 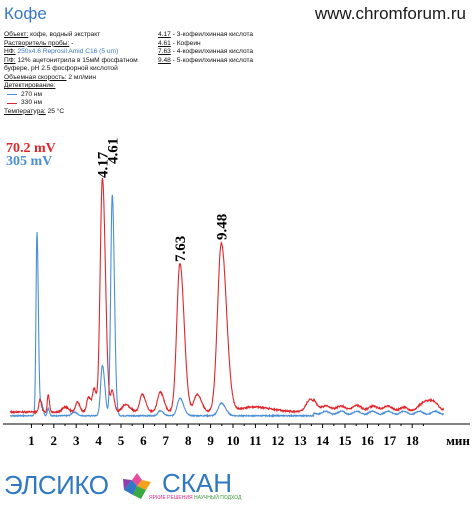 What do you see at coordinates (217, 498) in the screenshot?
I see `logo-tag-green: НАУЧНЫЙ ПОДХОД` at bounding box center [217, 498].